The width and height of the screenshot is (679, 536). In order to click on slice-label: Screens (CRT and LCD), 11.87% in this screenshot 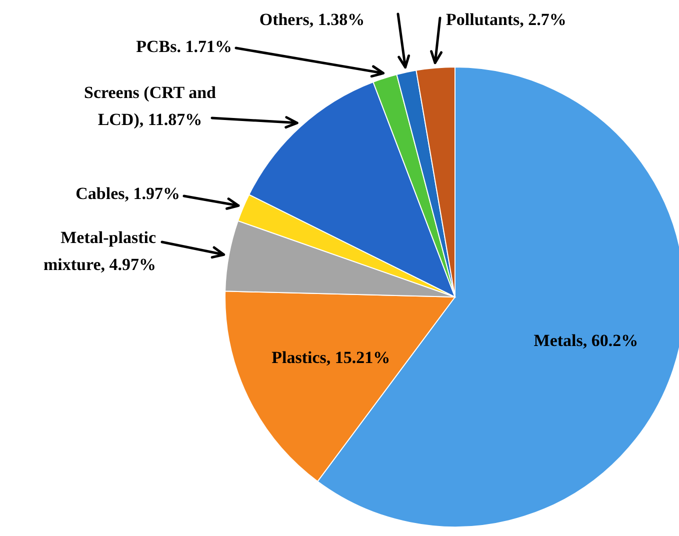, I will do `click(150, 106)`.